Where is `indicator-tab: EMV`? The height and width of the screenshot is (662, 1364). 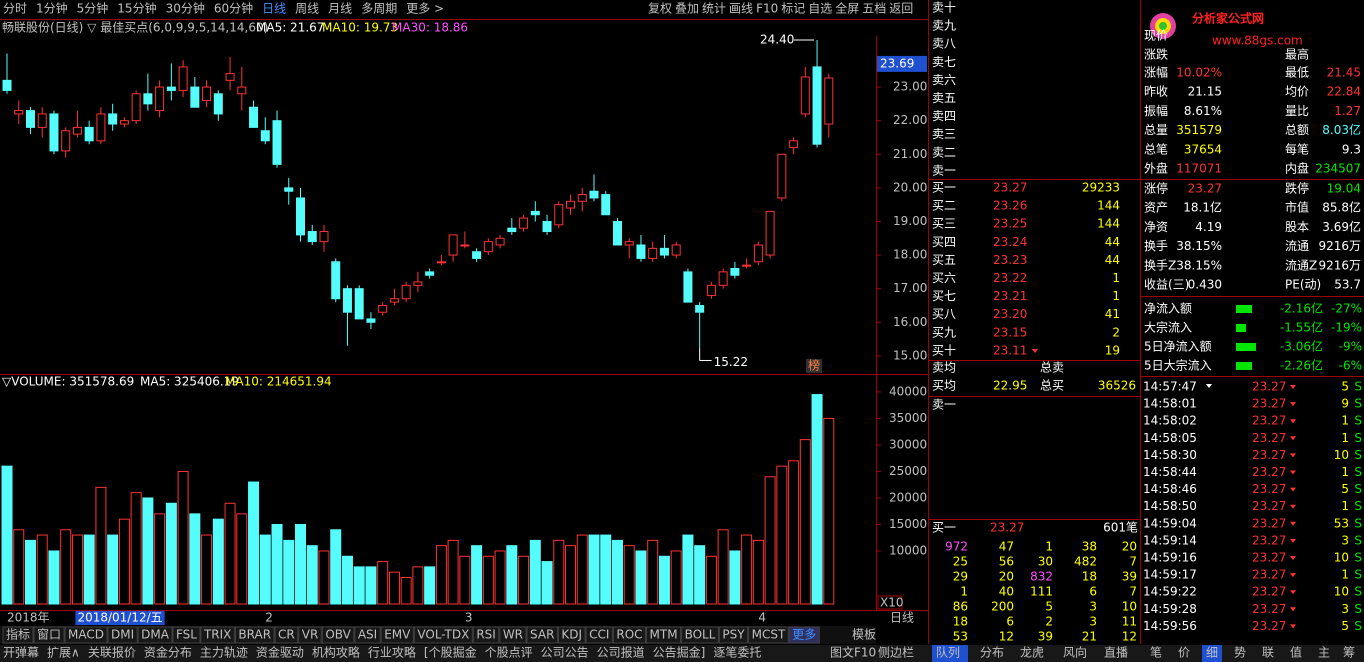
indicator-tab: EMV is located at coordinates (397, 635).